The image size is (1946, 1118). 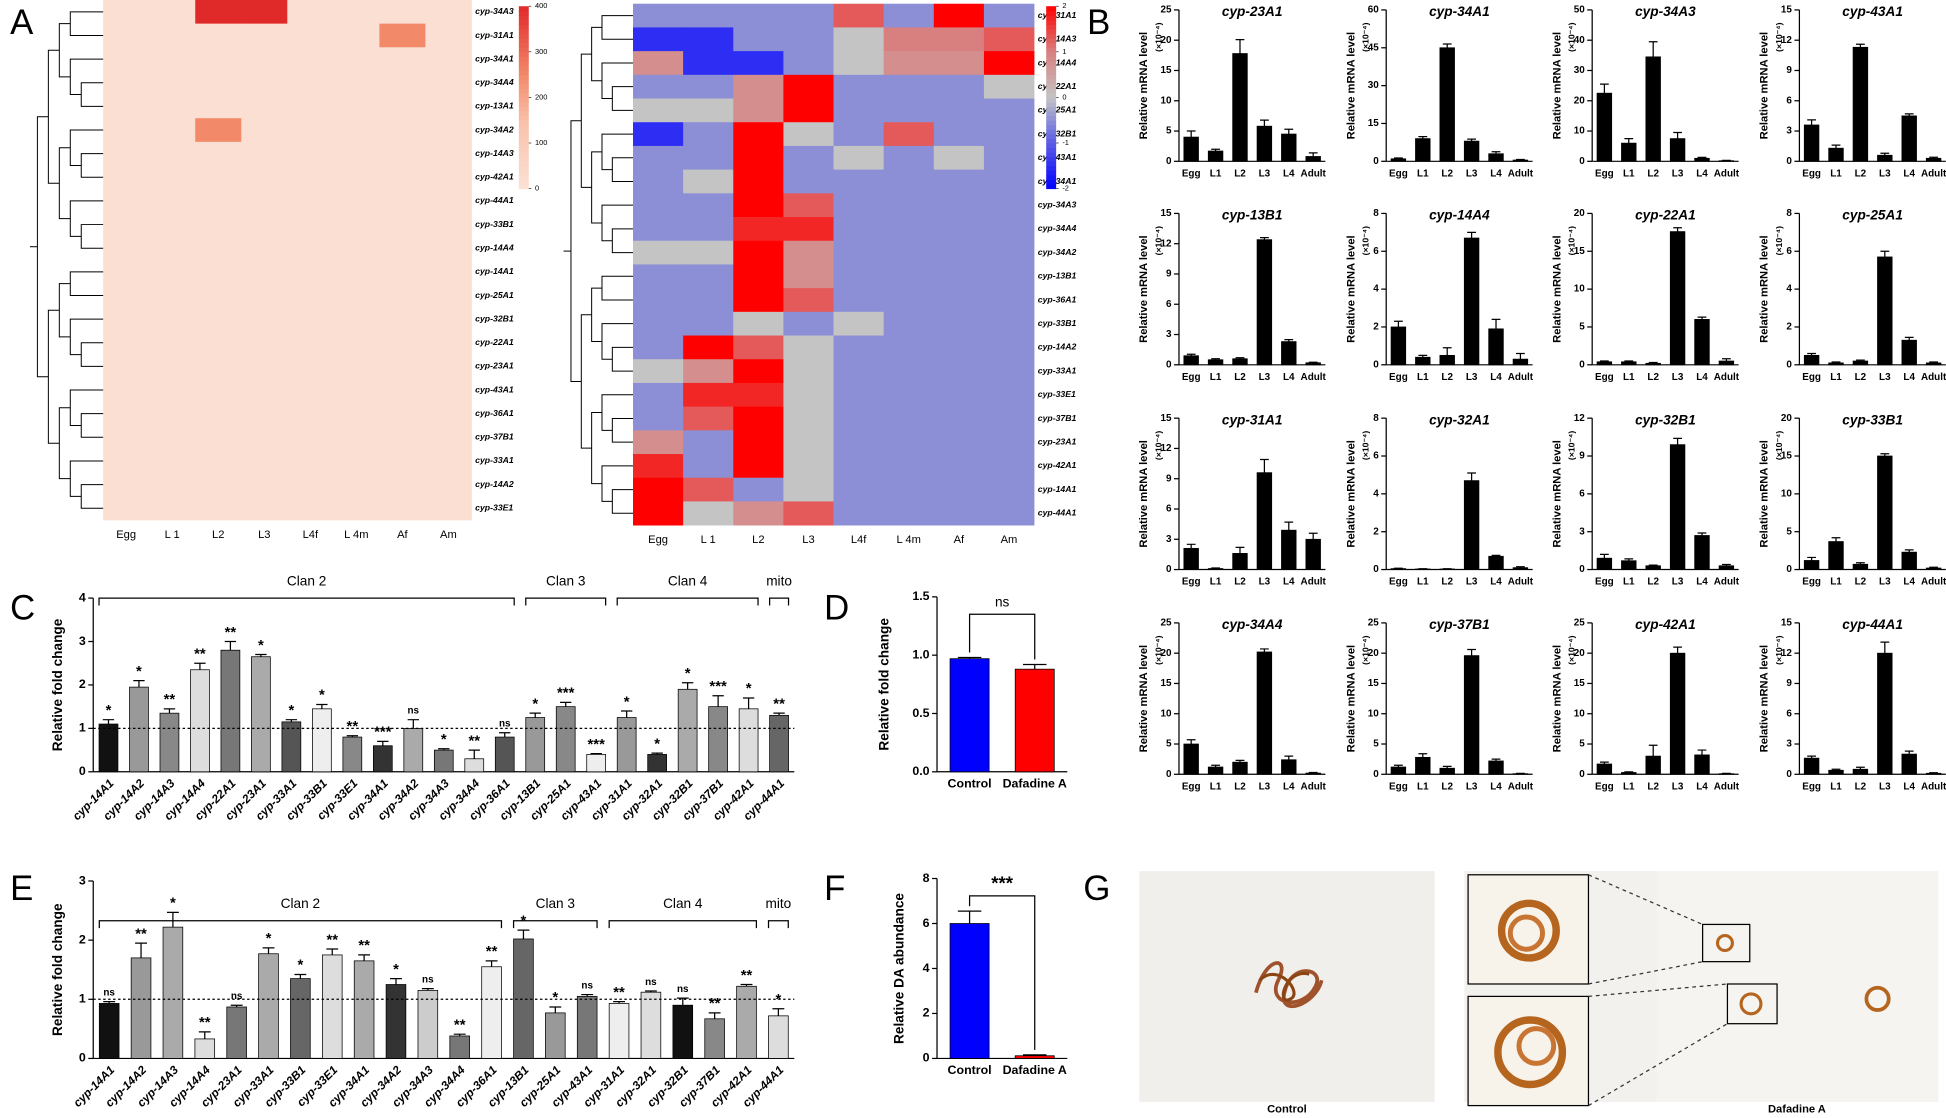 What do you see at coordinates (1057, 204) in the screenshot?
I see `row-label: cyp-34A3` at bounding box center [1057, 204].